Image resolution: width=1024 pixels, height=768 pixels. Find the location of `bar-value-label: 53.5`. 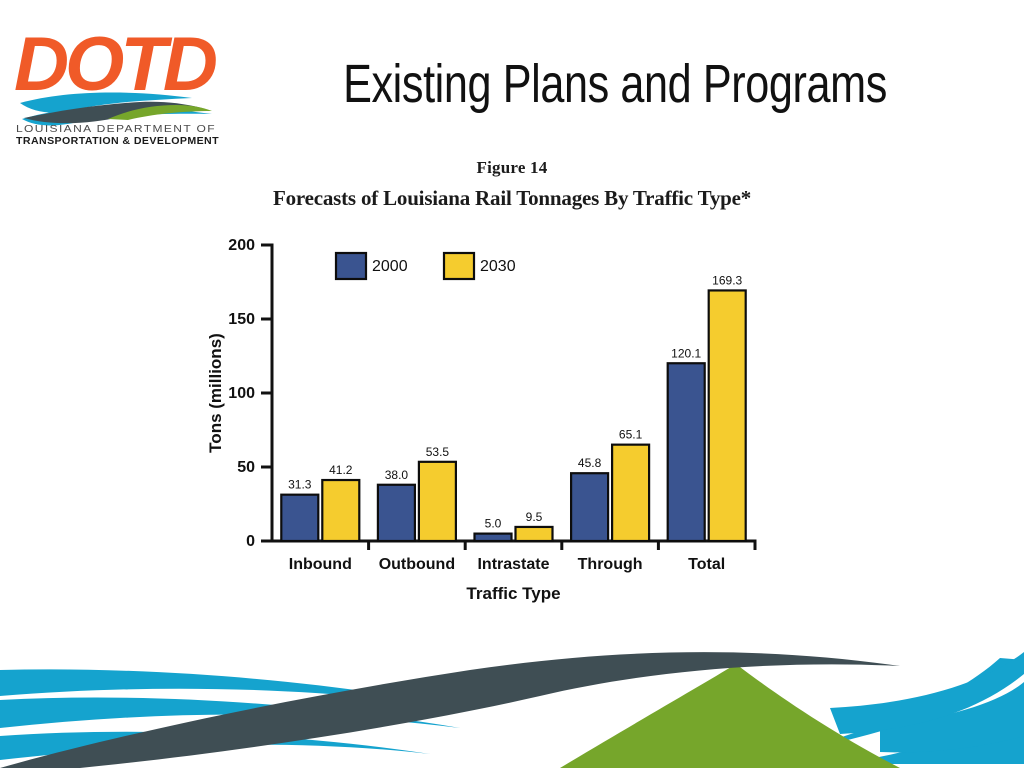

bar-value-label: 53.5 is located at coordinates (438, 452).